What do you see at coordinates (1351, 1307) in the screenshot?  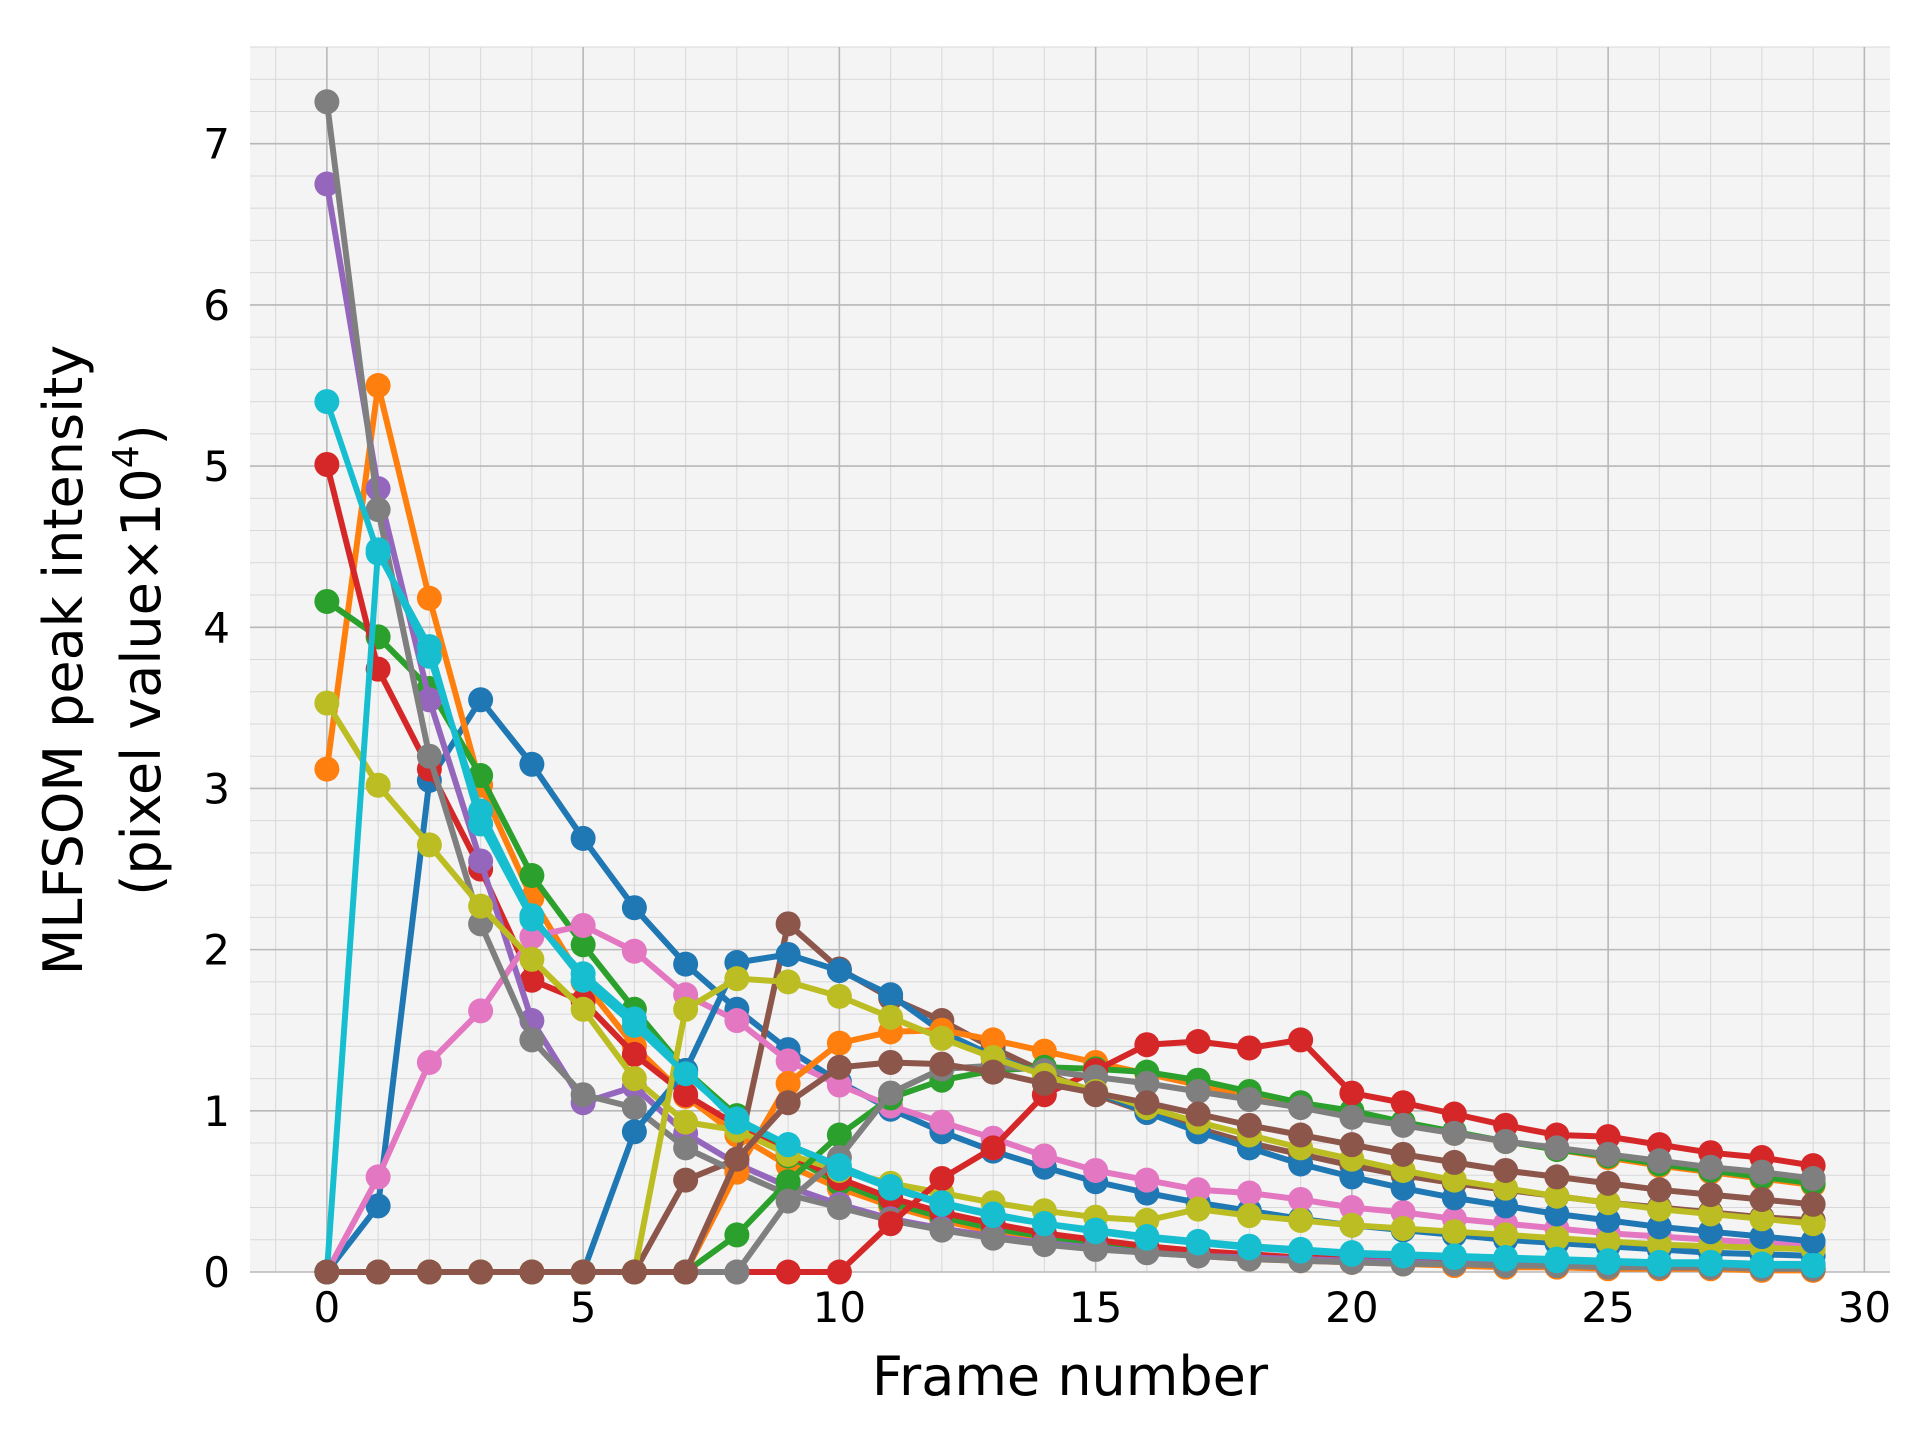 I see `x-tick-label: 20` at bounding box center [1351, 1307].